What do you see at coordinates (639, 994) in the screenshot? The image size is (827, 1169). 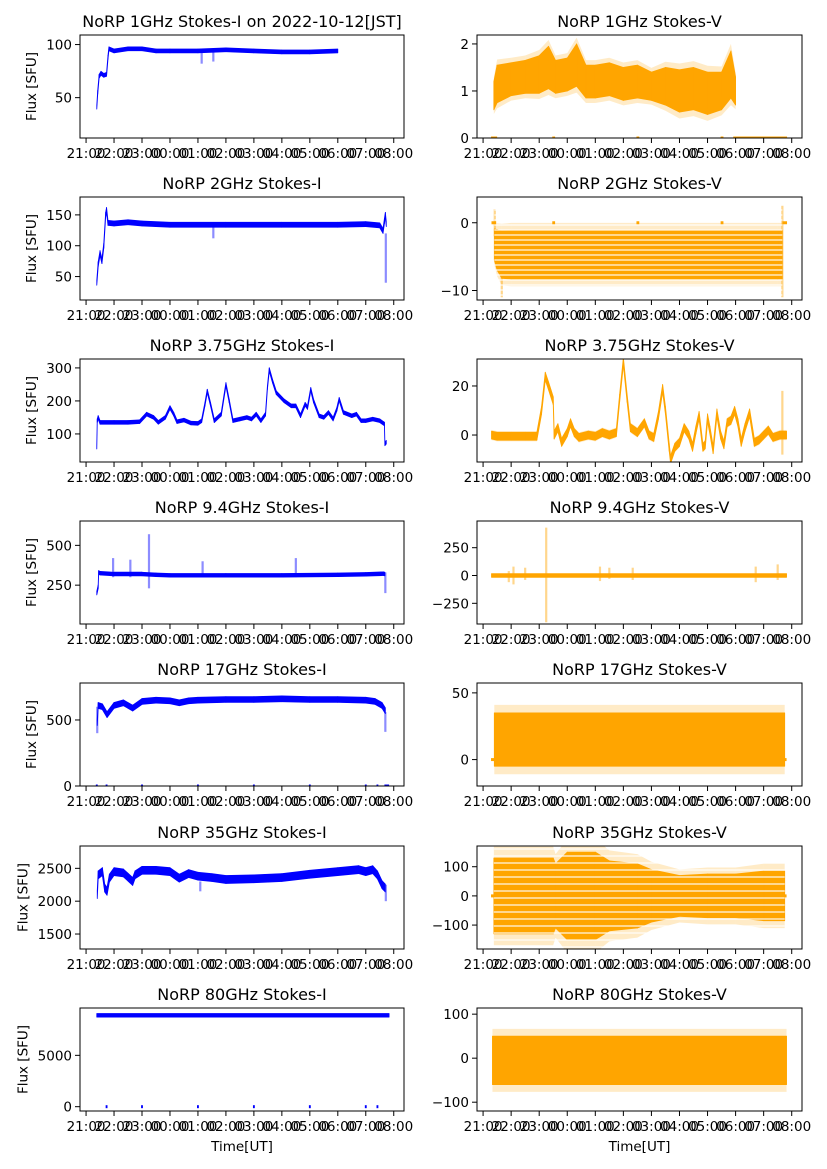 I see `subplot-title: NoRP 80GHz Stokes-V` at bounding box center [639, 994].